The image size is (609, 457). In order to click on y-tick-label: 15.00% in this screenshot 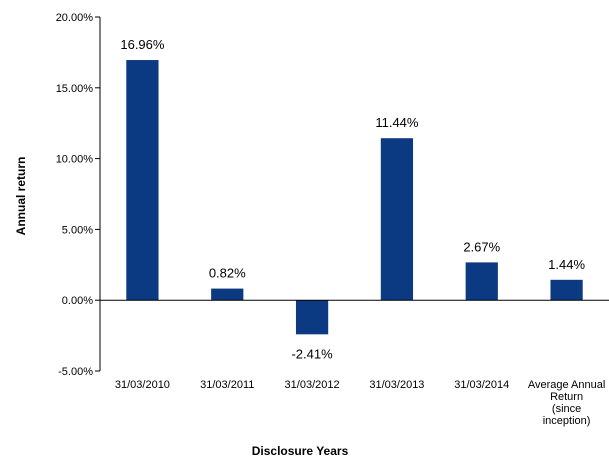, I will do `click(75, 89)`.